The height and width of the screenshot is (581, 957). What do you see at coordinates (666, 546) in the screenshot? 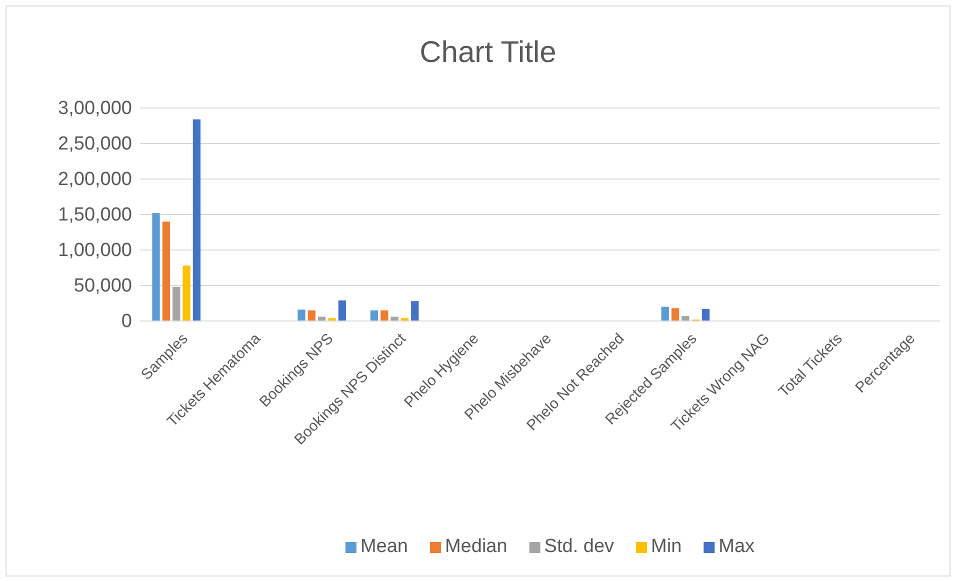
I see `legend-label: Min` at bounding box center [666, 546].